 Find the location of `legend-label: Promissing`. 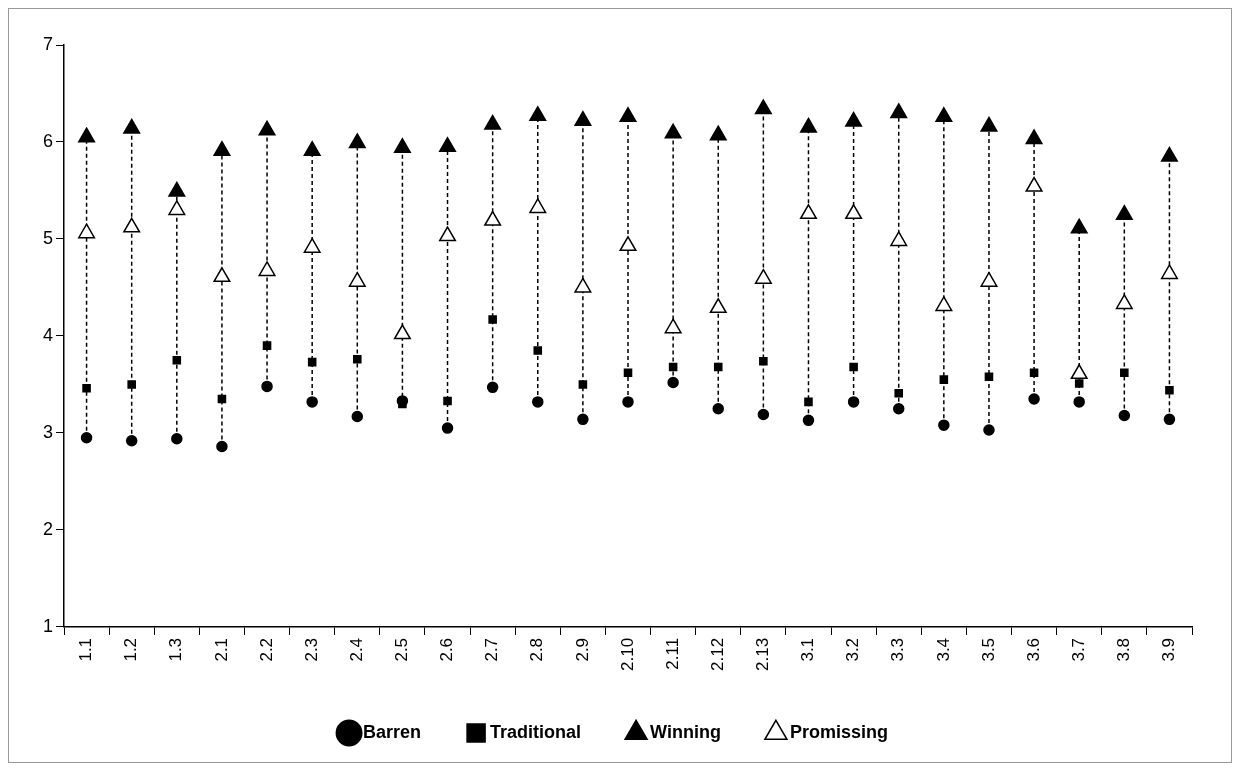

legend-label: Promissing is located at coordinates (838, 731).